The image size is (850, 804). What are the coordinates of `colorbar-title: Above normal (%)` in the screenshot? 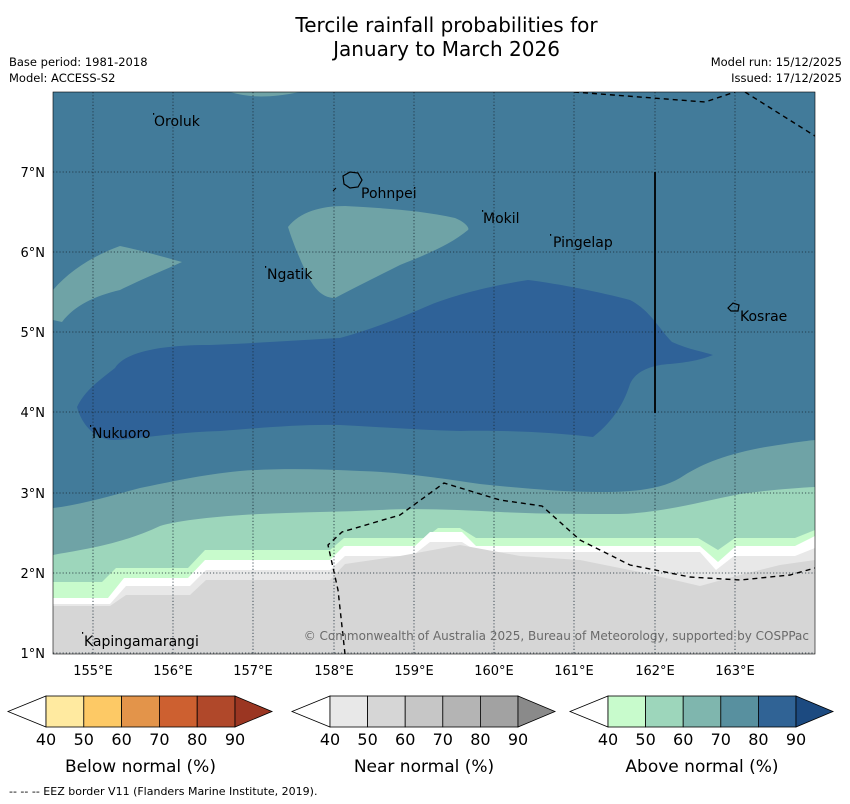 It's located at (701, 767).